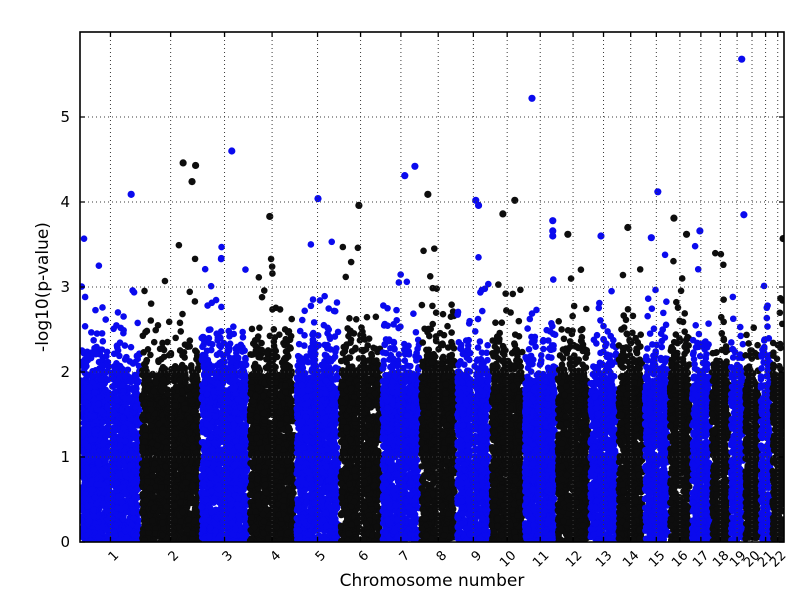 The width and height of the screenshot is (800, 600). Describe the element at coordinates (432, 581) in the screenshot. I see `x-axis-label: Chromosome number` at that location.